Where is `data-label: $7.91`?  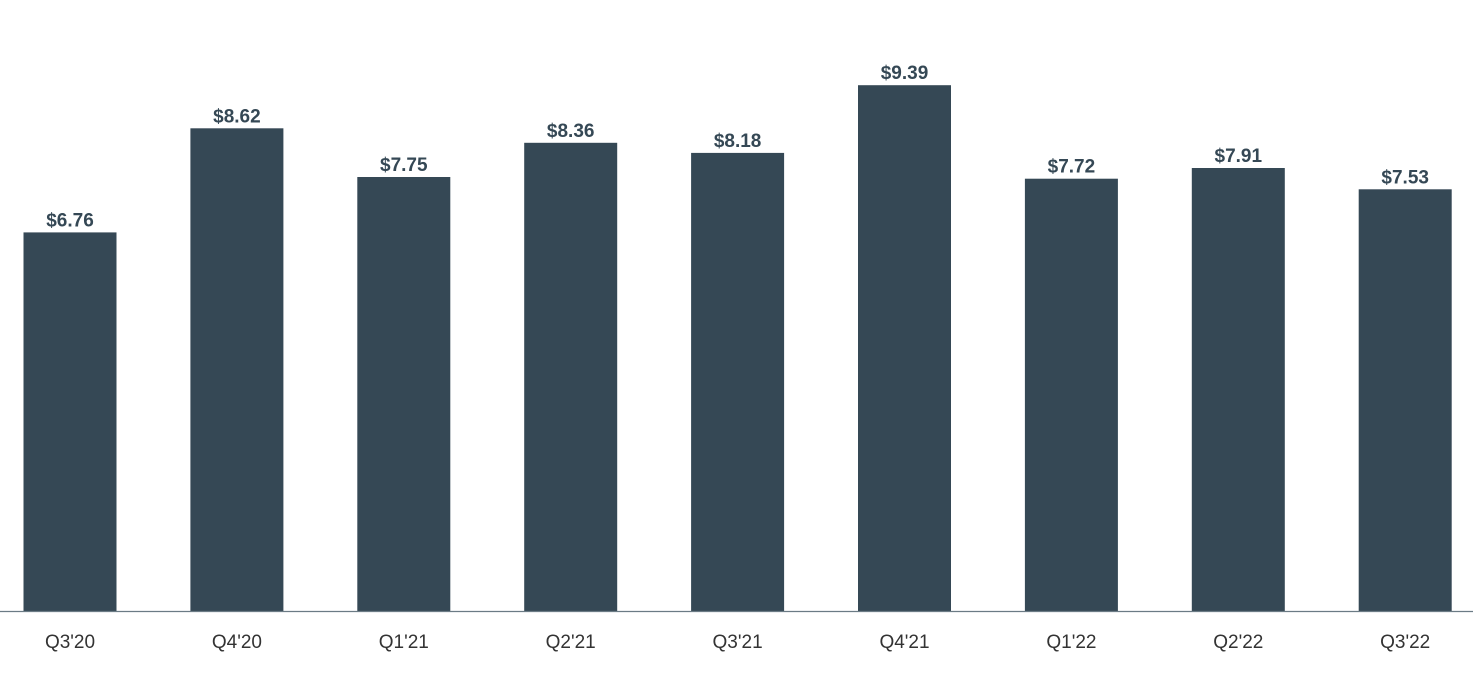
data-label: $7.91 is located at coordinates (1239, 156).